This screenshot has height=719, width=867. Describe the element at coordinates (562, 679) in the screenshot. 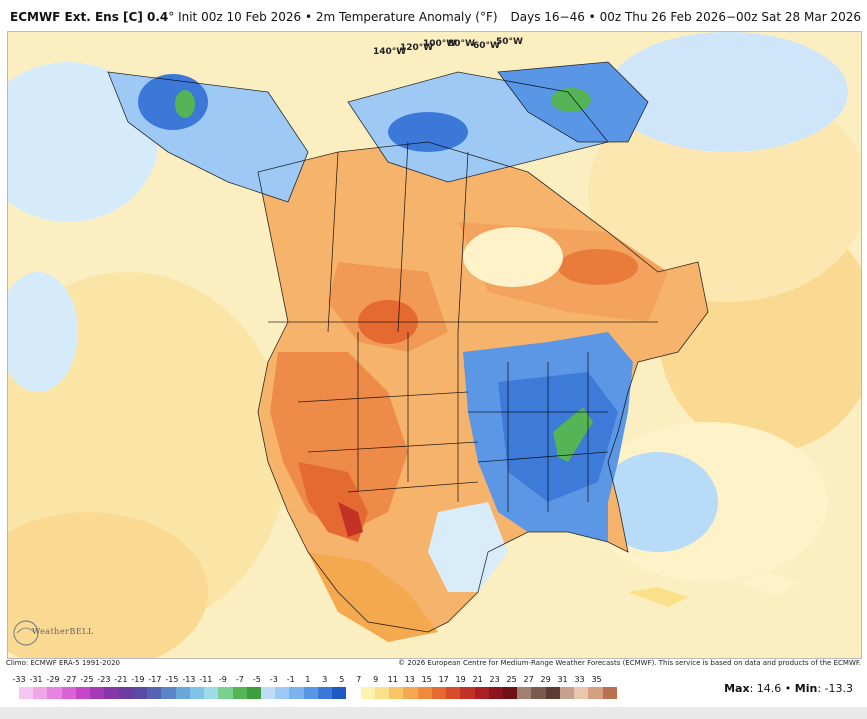

I see `scale-label: 31` at that location.